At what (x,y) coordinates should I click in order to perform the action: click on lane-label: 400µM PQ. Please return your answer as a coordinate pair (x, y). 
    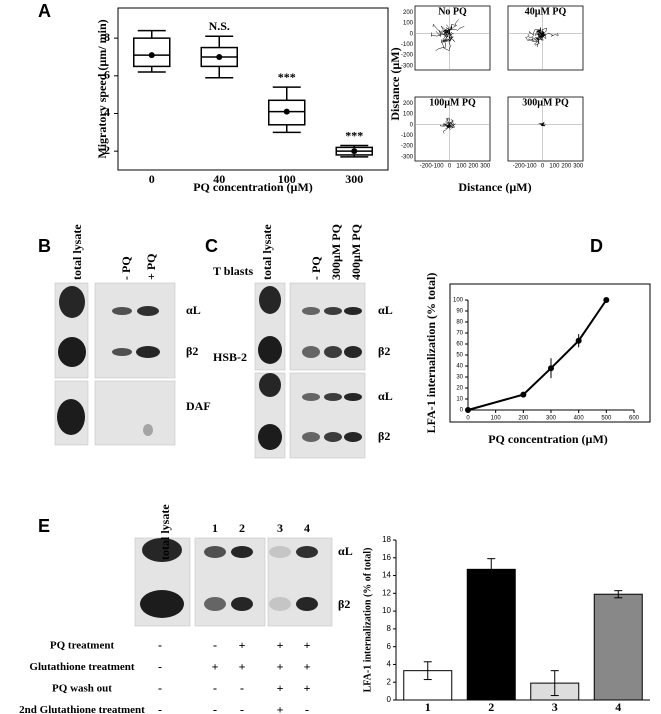
    Looking at the image, I should click on (356, 252).